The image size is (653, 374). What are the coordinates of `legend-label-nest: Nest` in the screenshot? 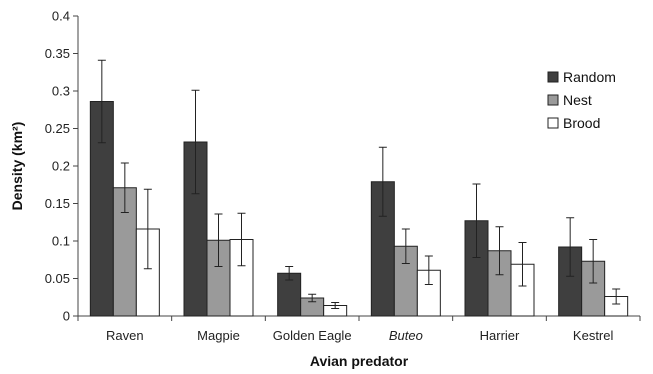 It's located at (577, 100).